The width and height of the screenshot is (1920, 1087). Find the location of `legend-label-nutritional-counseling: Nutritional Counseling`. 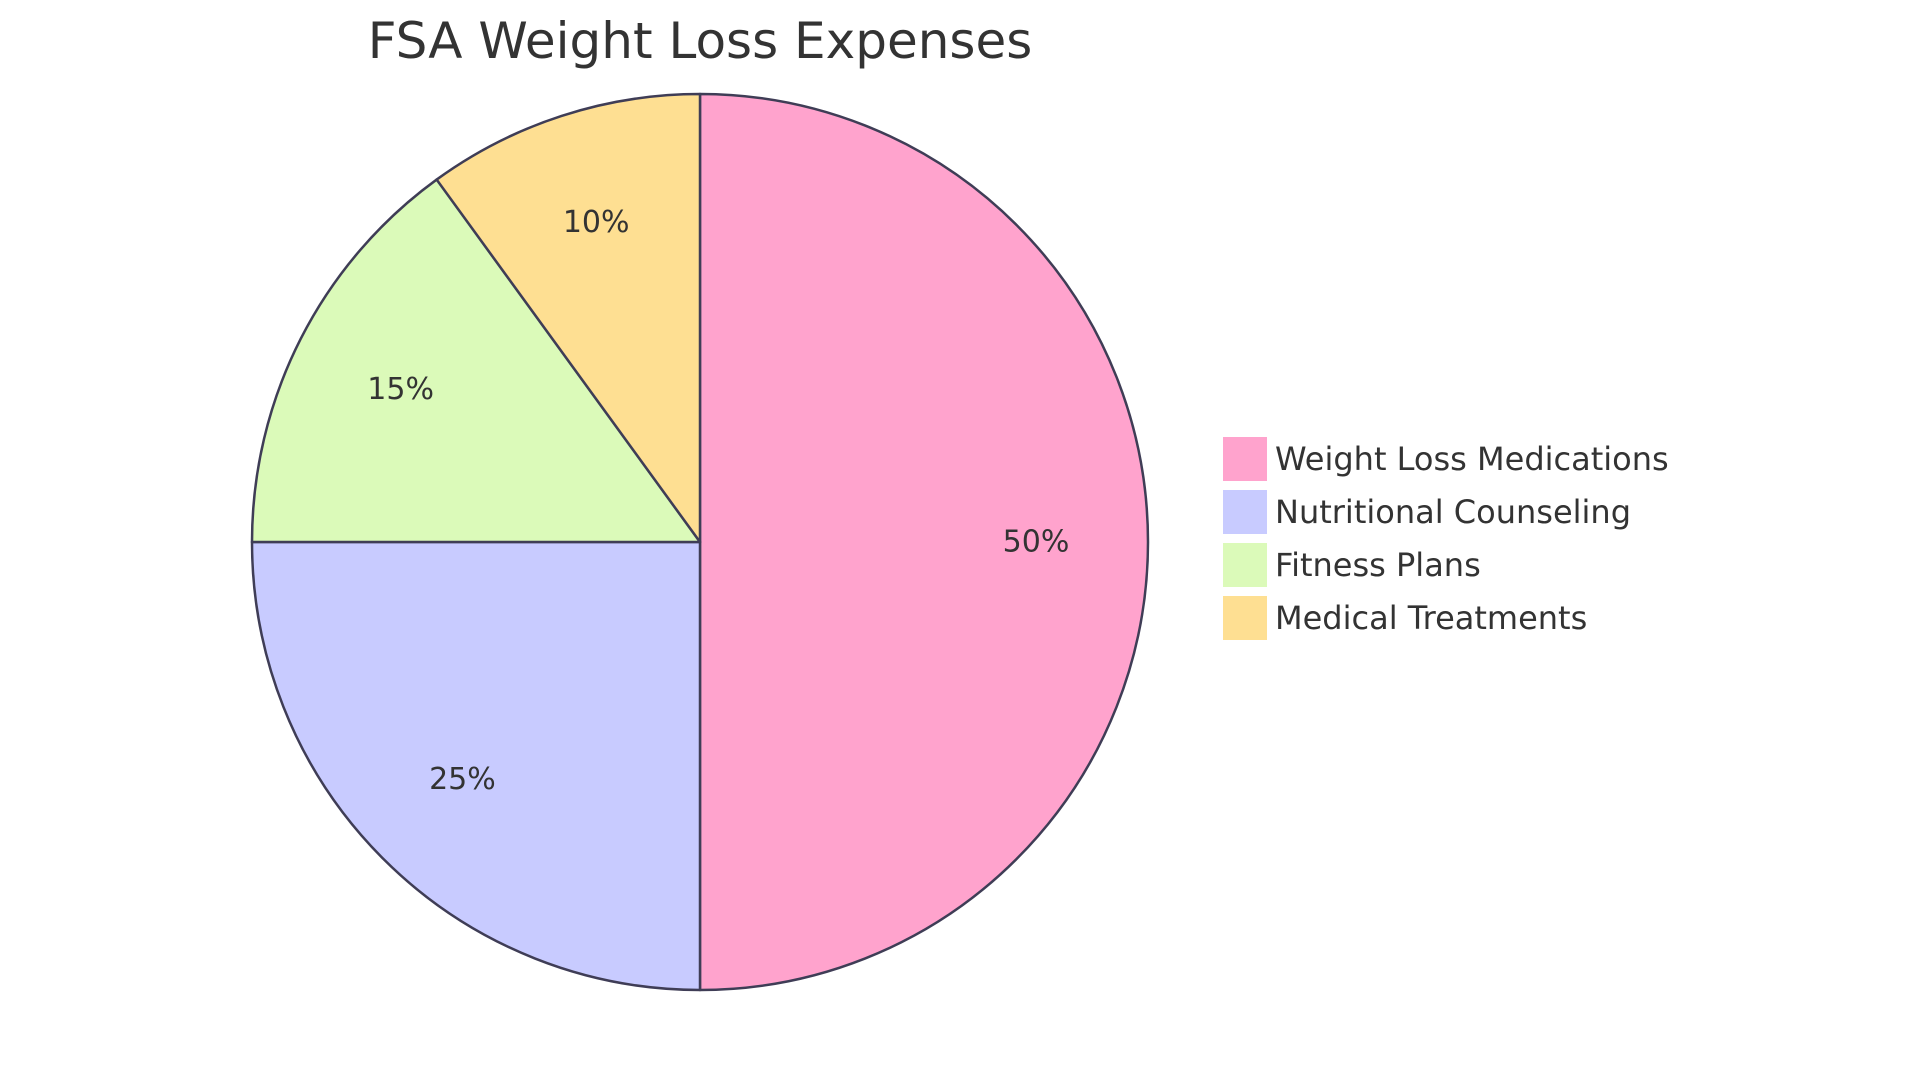

legend-label-nutritional-counseling: Nutritional Counseling is located at coordinates (1453, 512).